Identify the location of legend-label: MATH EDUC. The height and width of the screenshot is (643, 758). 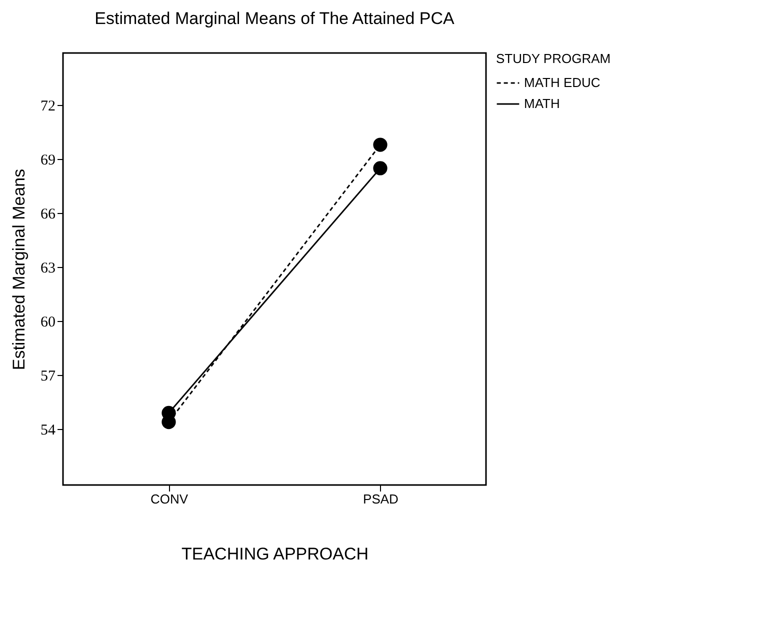
(562, 82).